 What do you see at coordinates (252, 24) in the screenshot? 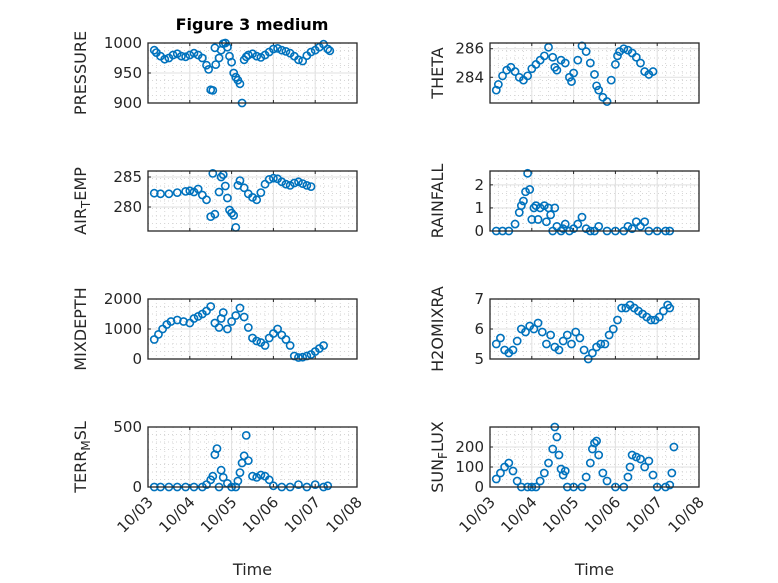
I see `figure-title: Figure 3 medium` at bounding box center [252, 24].